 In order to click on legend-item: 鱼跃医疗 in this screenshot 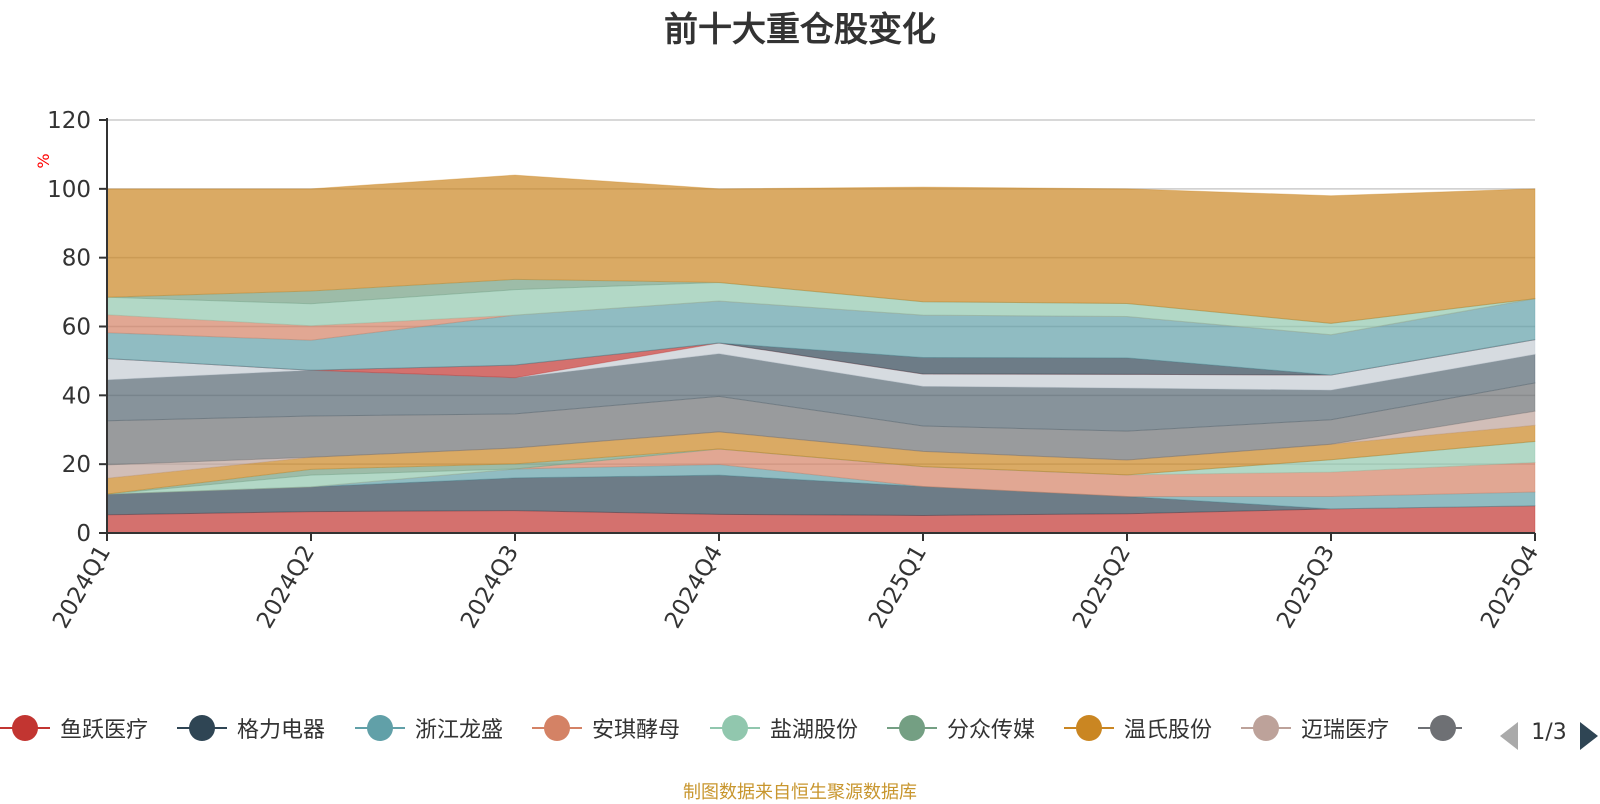, I will do `click(74, 728)`.